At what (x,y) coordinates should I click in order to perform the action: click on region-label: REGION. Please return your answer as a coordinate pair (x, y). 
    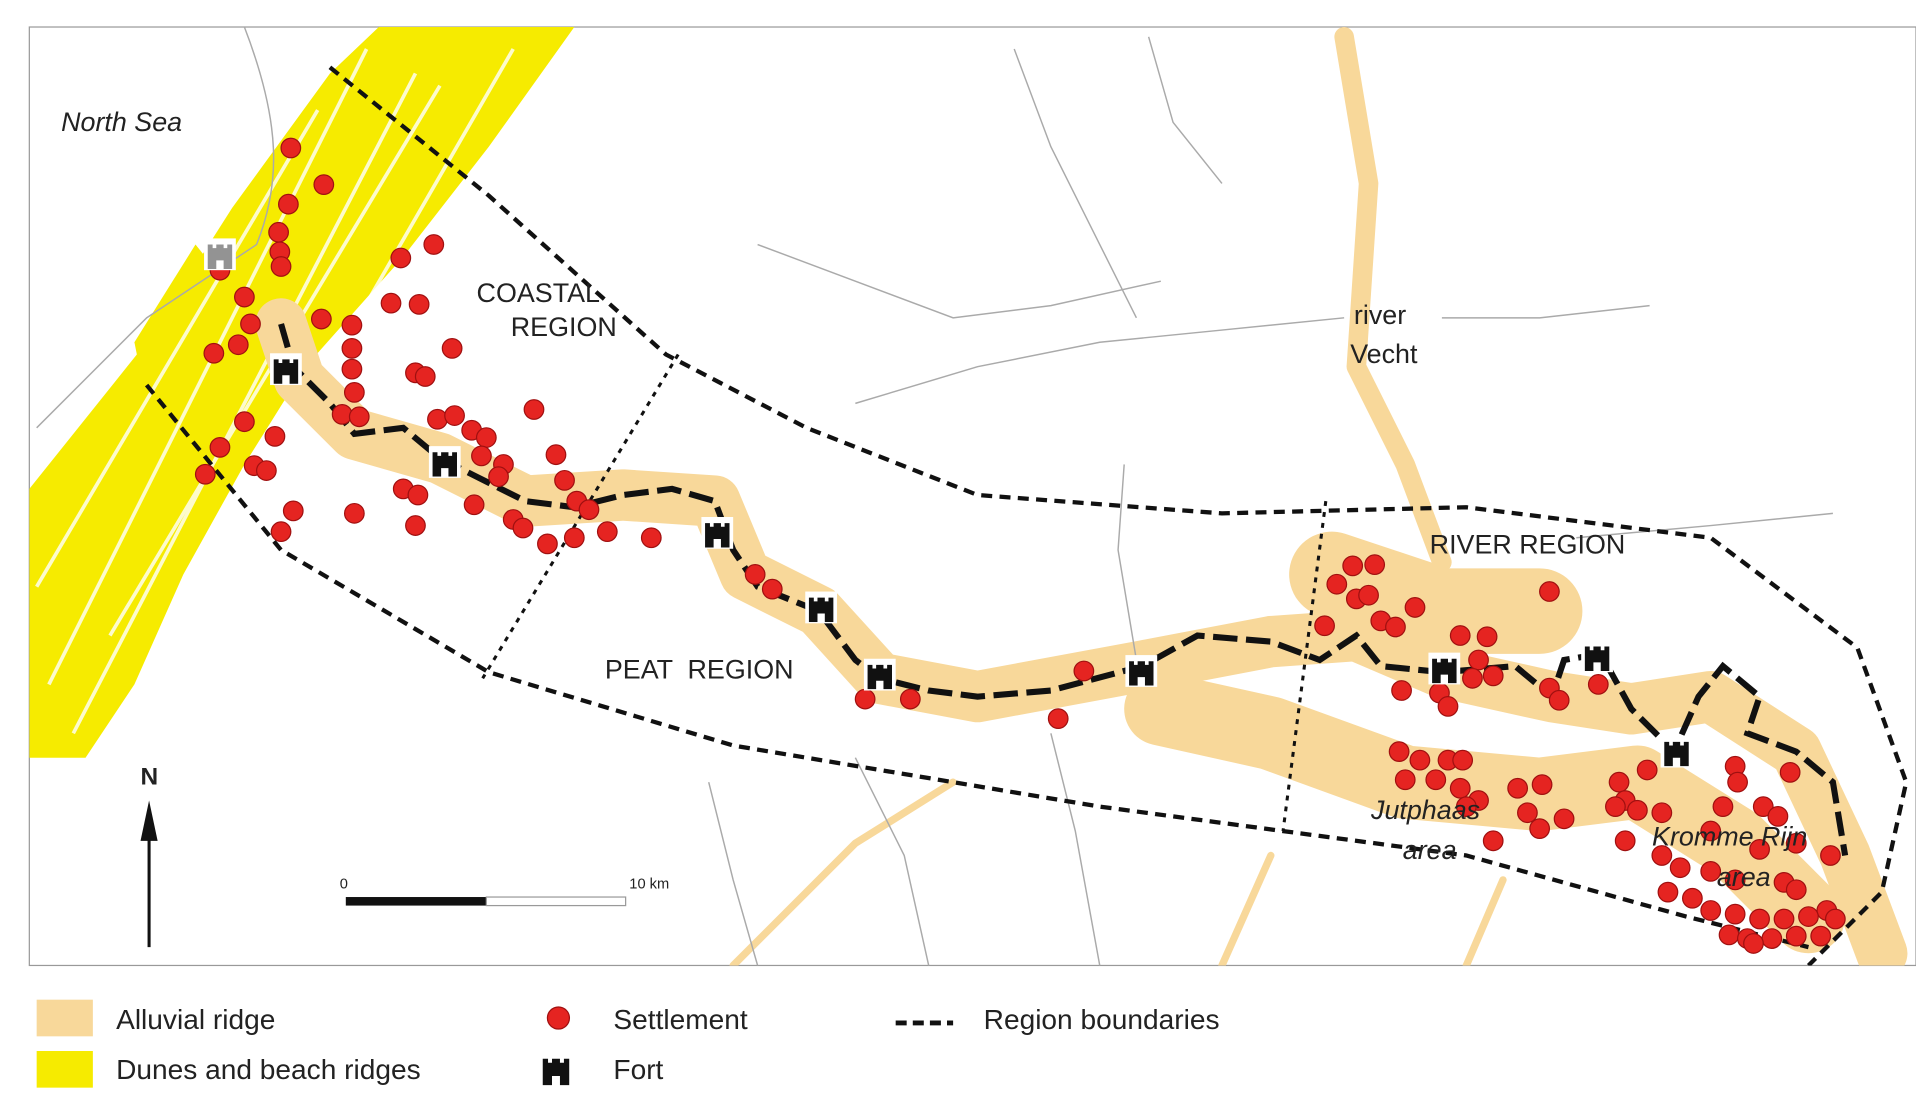
    Looking at the image, I should click on (564, 327).